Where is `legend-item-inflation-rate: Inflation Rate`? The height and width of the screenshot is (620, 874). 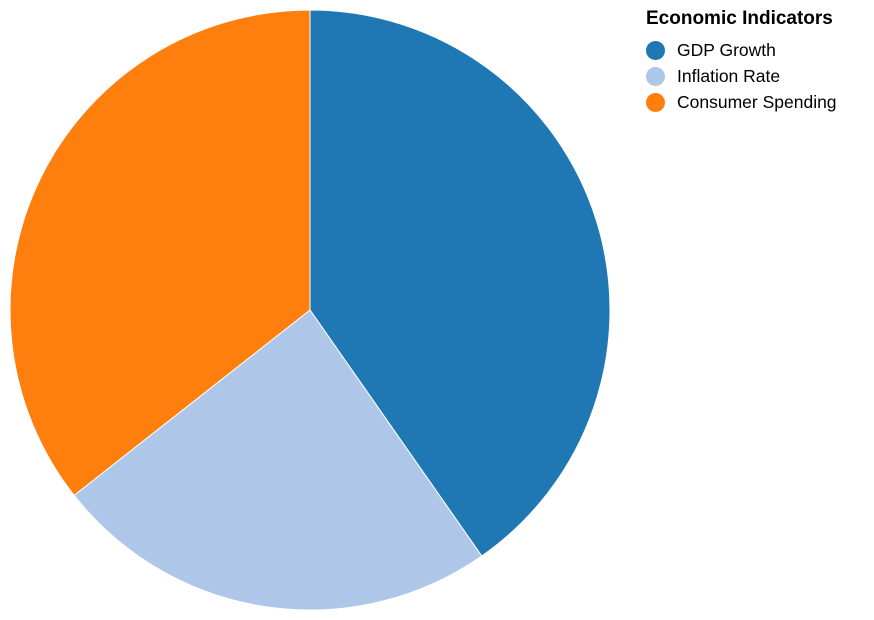
legend-item-inflation-rate: Inflation Rate is located at coordinates (741, 76).